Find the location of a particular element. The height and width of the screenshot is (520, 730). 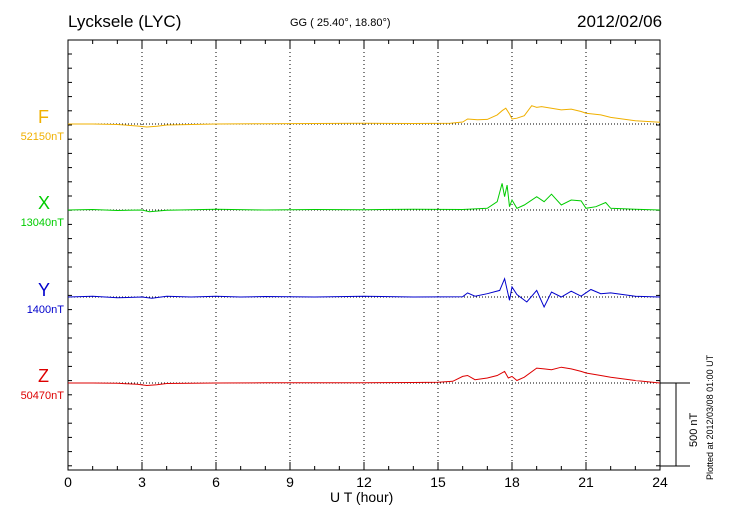

geographic-coordinates: GG ( 25.40°, 18.80°) is located at coordinates (340, 23).